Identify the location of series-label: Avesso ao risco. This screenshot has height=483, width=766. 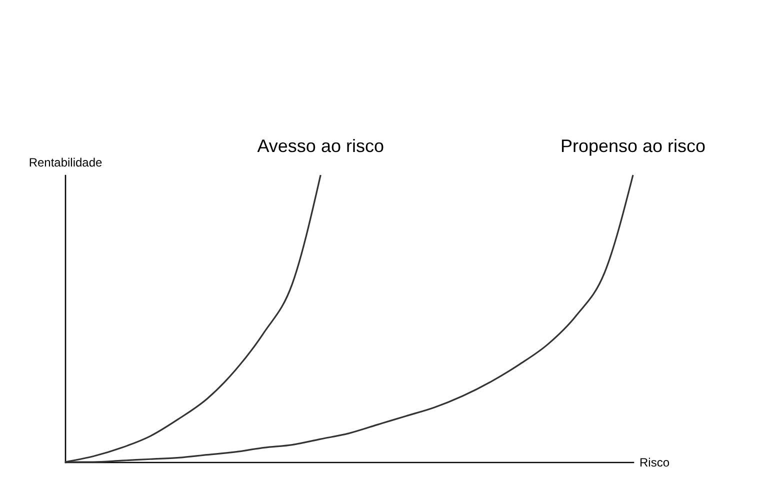
(320, 146).